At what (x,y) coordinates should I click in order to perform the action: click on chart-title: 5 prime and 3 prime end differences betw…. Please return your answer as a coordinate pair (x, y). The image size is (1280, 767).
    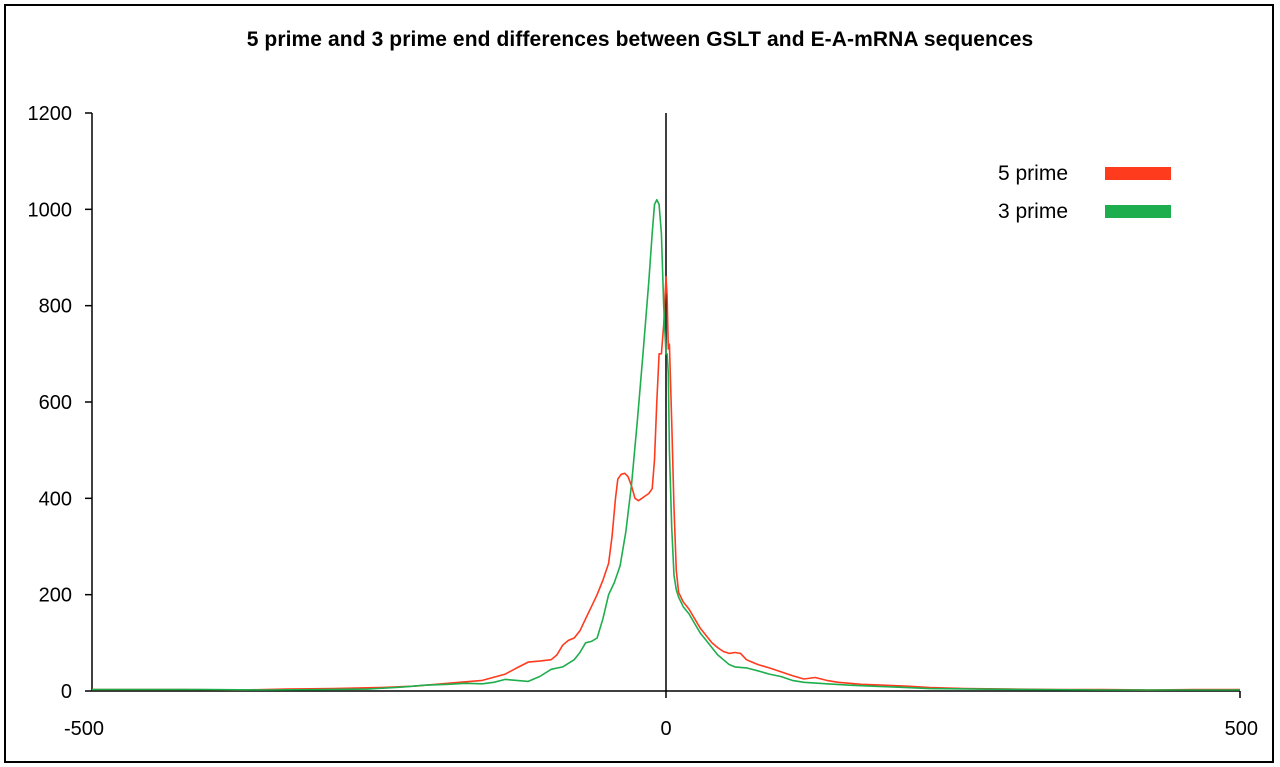
    Looking at the image, I should click on (640, 39).